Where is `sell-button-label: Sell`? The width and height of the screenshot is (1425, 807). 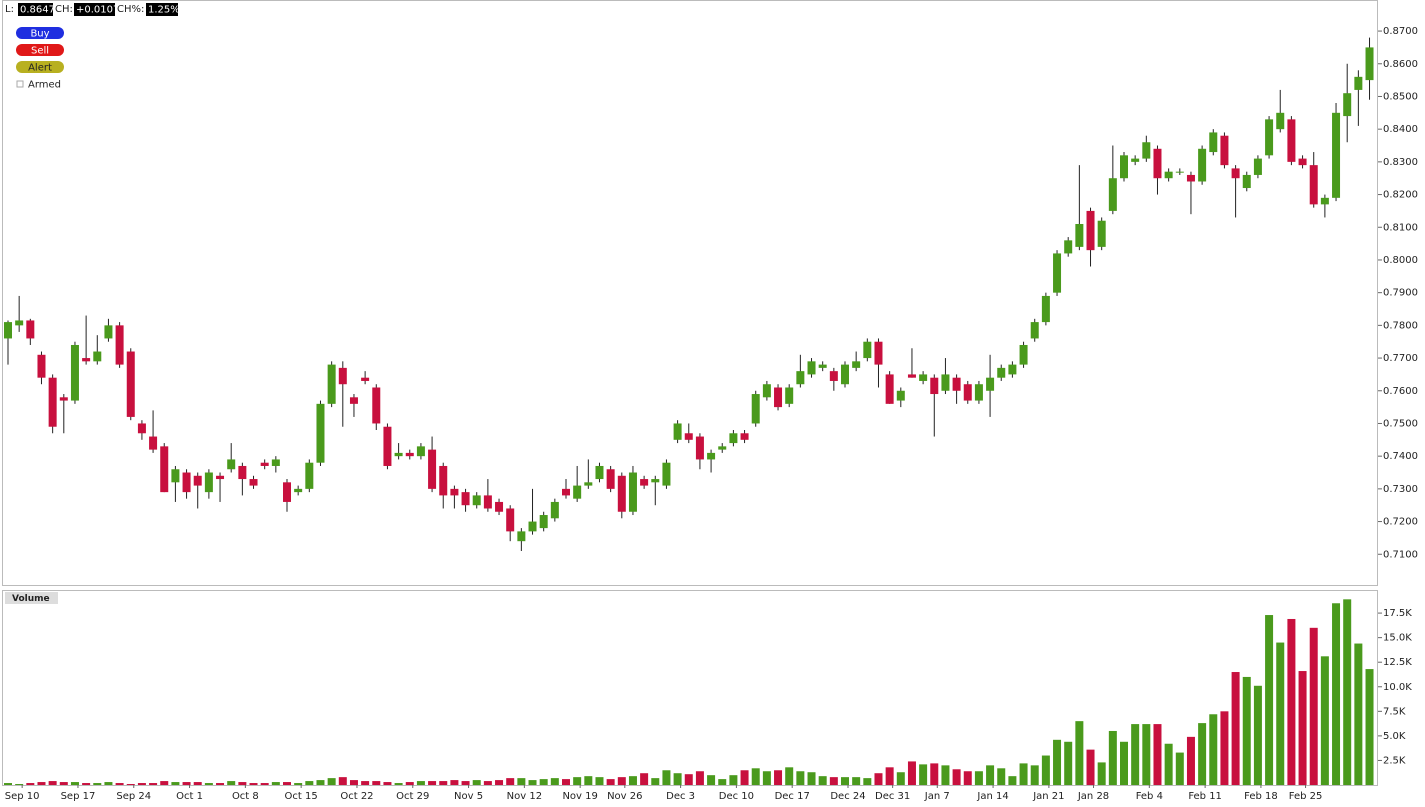 sell-button-label: Sell is located at coordinates (40, 51).